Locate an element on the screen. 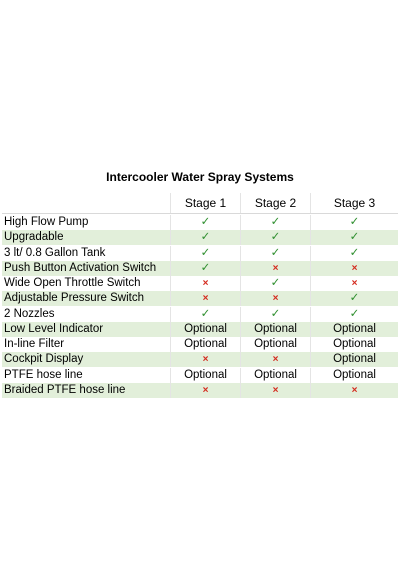 This screenshot has height=570, width=400. row-label: PTFE hose line is located at coordinates (43, 374).